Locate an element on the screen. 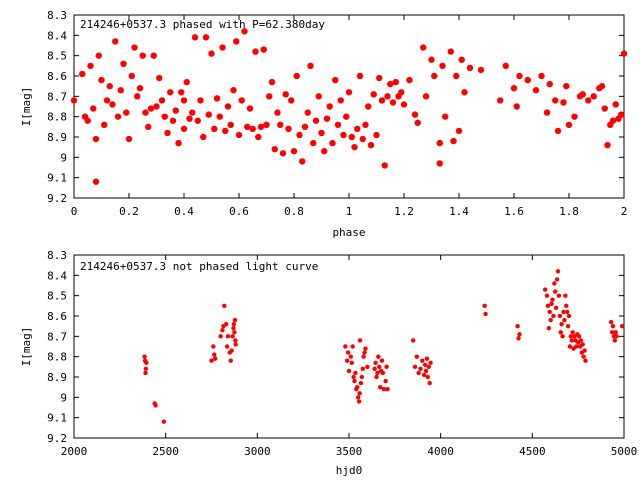 This screenshot has height=480, width=640. x-tick-label: 0.6 is located at coordinates (239, 211).